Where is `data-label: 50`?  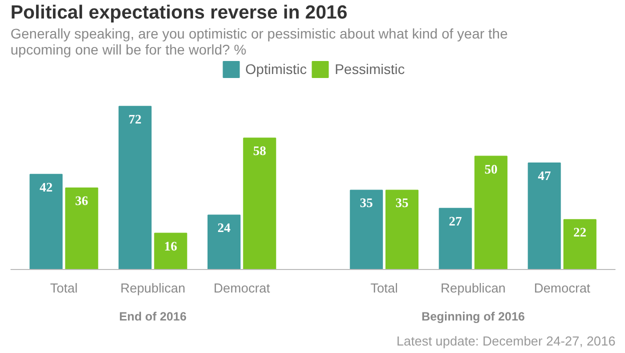 data-label: 50 is located at coordinates (491, 168).